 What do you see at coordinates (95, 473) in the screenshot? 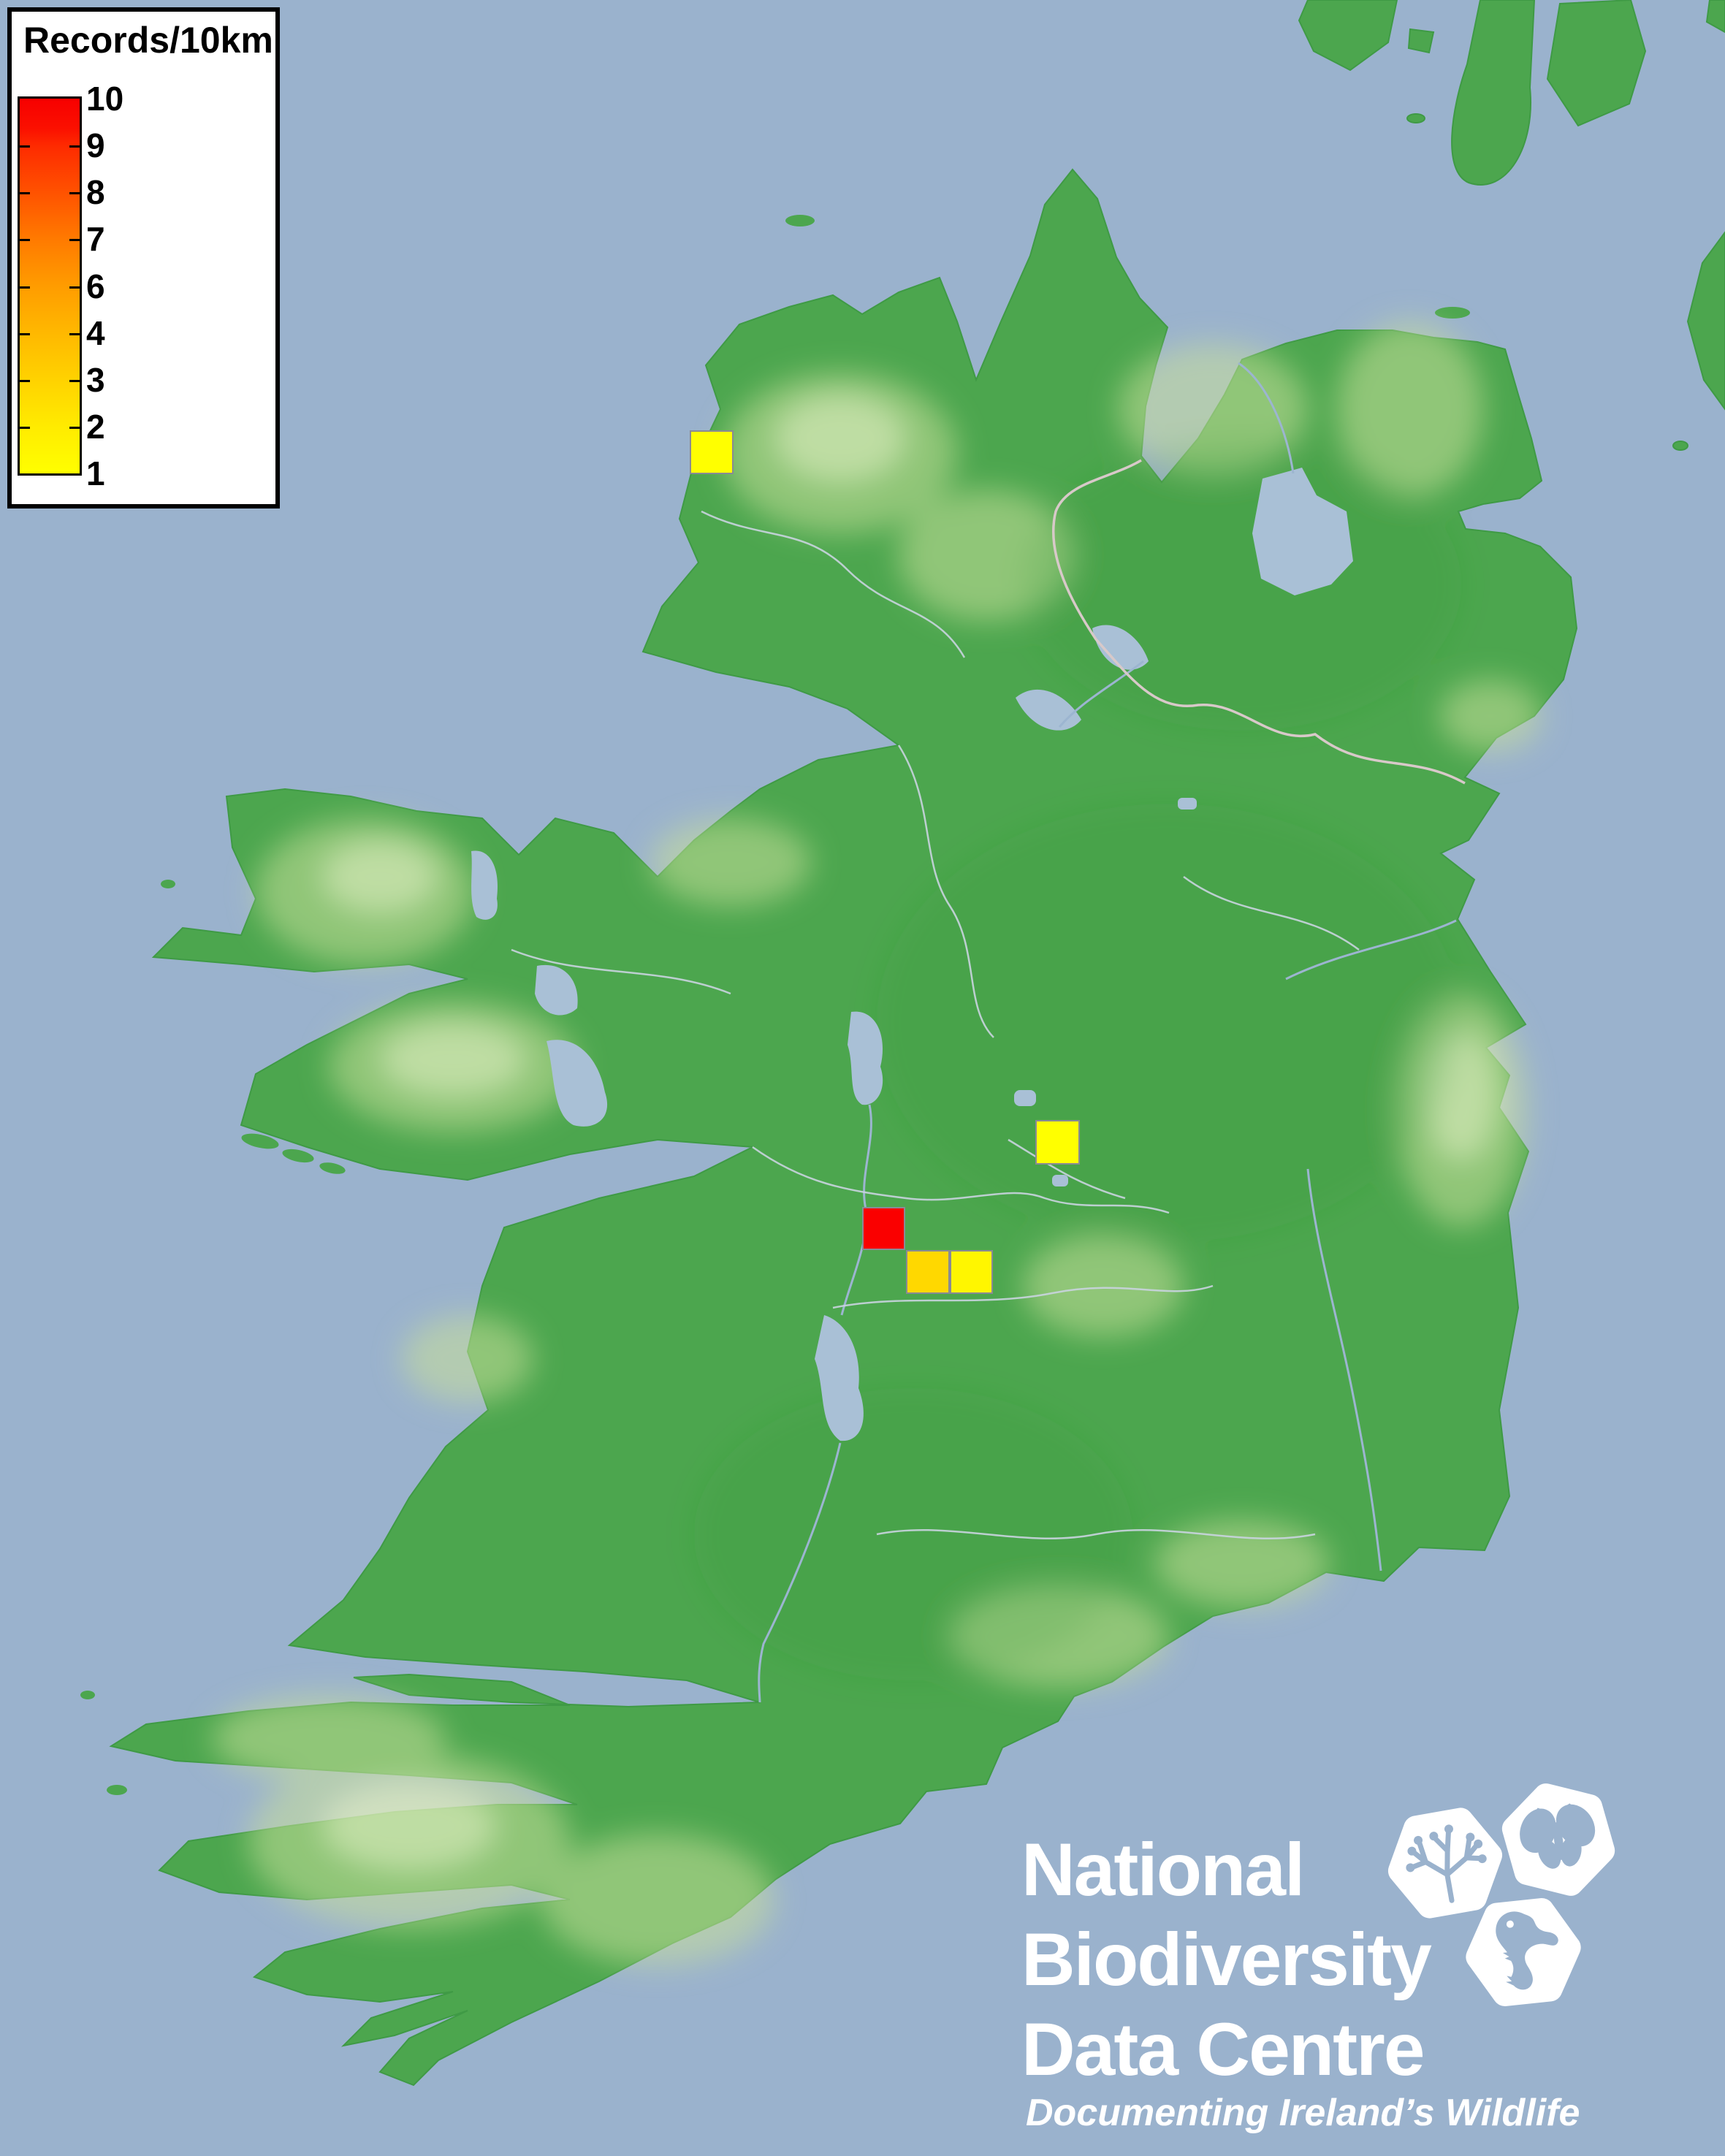
I see `legend-label: 1` at bounding box center [95, 473].